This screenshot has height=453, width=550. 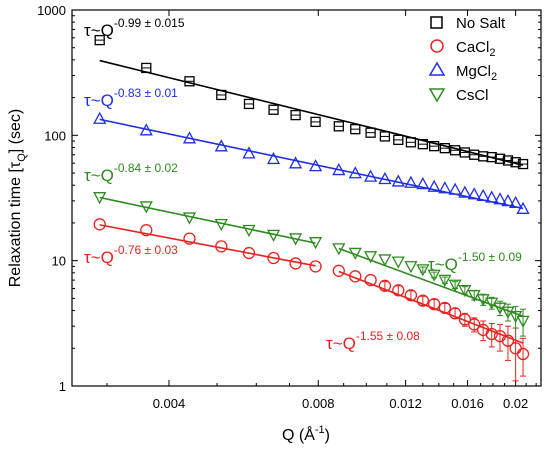 What do you see at coordinates (55, 135) in the screenshot?
I see `y-tick-label: 100` at bounding box center [55, 135].